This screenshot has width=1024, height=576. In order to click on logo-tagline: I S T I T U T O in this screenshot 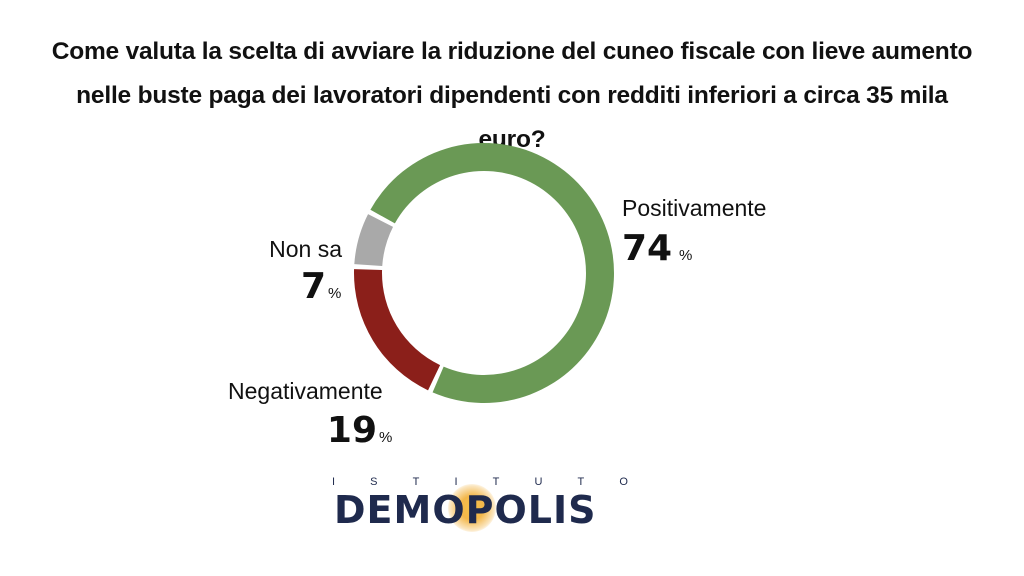, I will do `click(480, 482)`.